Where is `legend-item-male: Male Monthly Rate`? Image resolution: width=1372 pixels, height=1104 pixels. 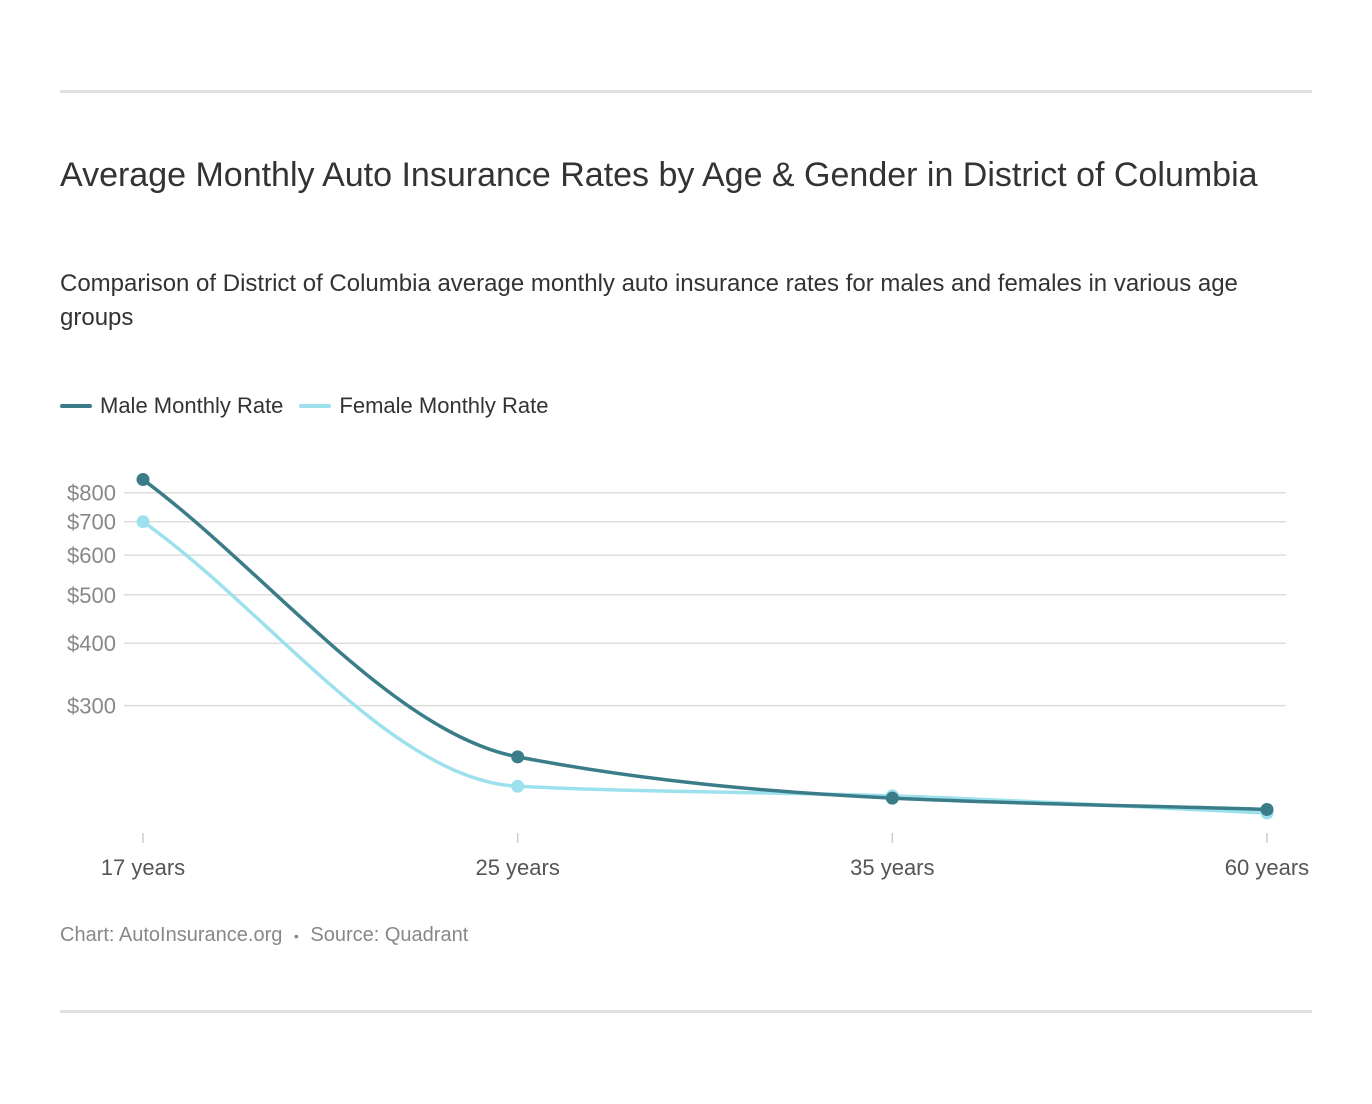 legend-item-male: Male Monthly Rate is located at coordinates (171, 406).